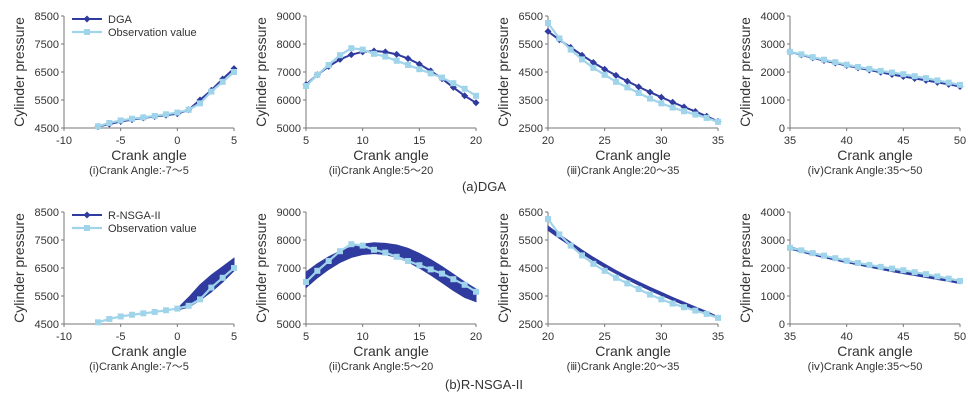 The height and width of the screenshot is (396, 968). What do you see at coordinates (120, 20) in the screenshot?
I see `legend-label-model: DGA` at bounding box center [120, 20].